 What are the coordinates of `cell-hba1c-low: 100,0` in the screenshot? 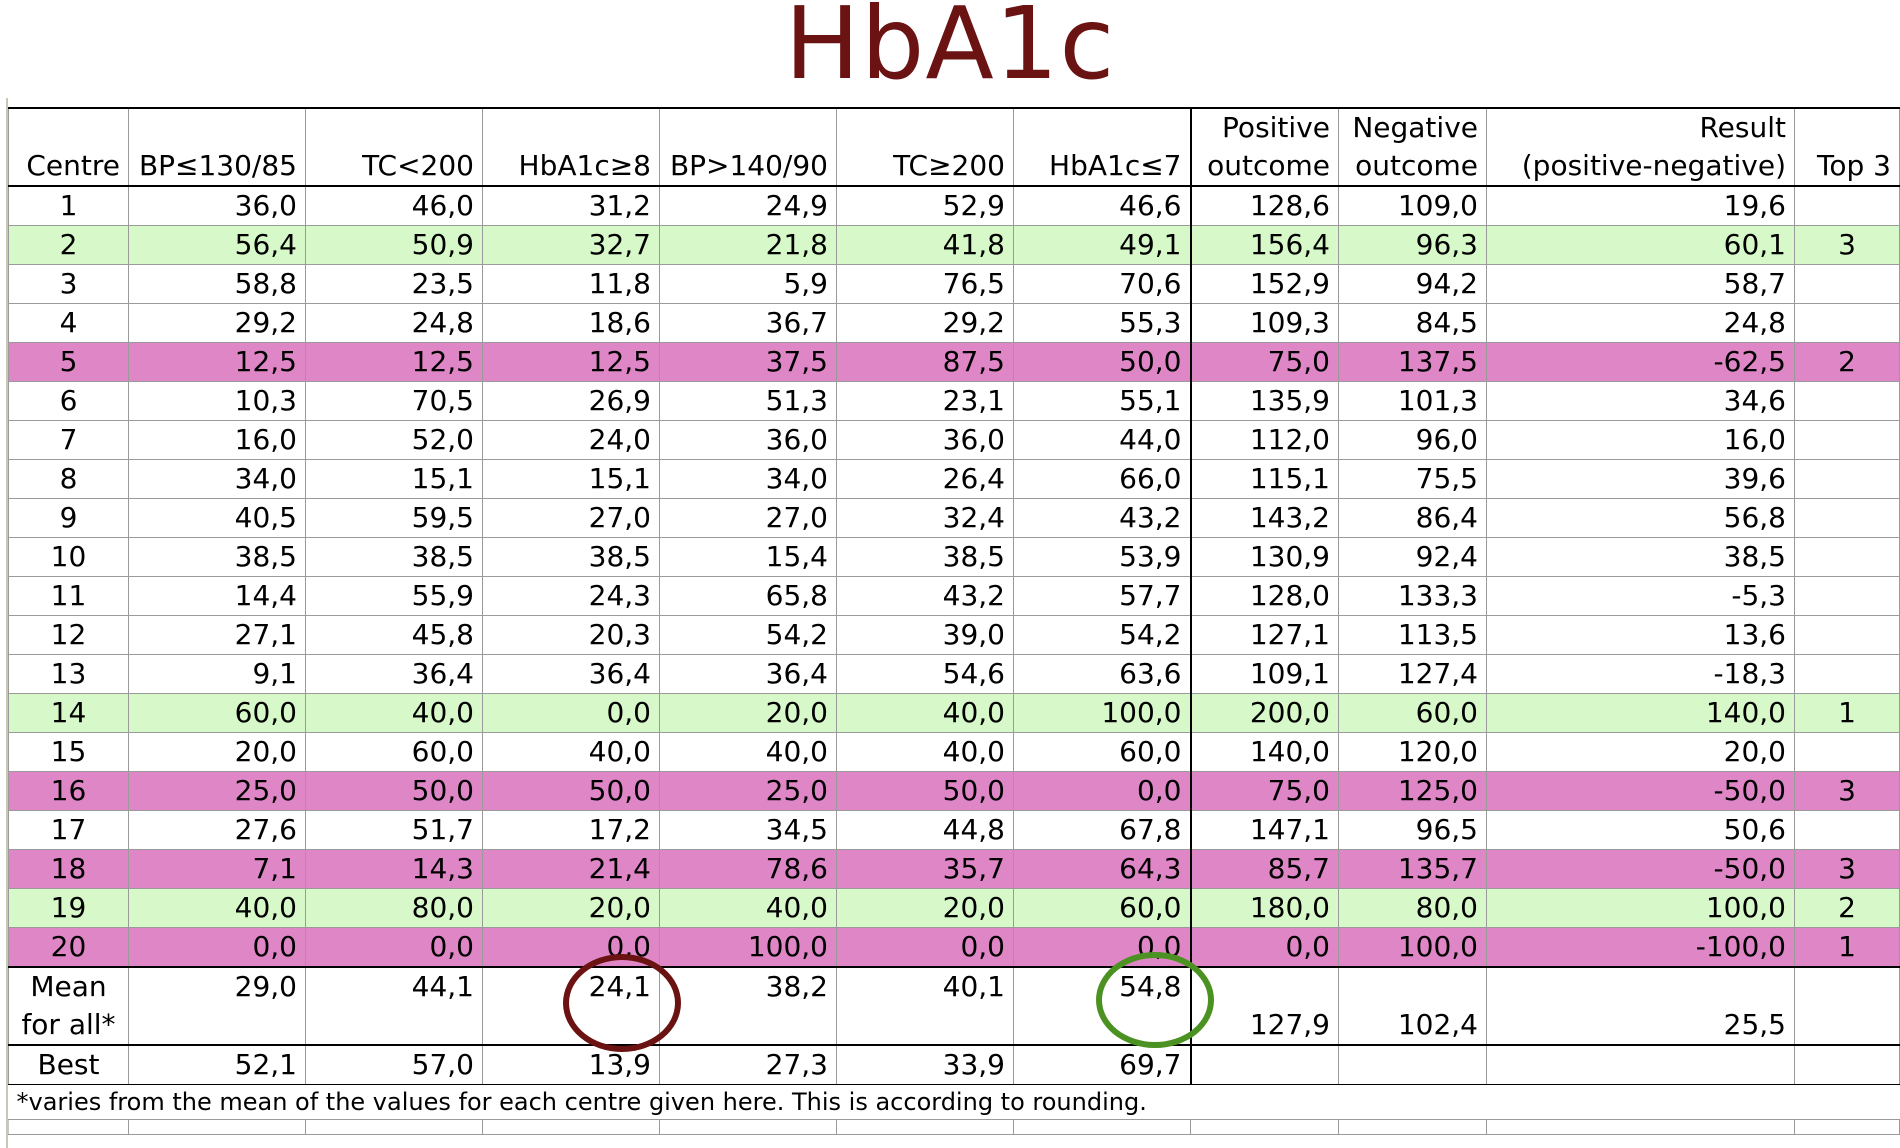 It's located at (1102, 713).